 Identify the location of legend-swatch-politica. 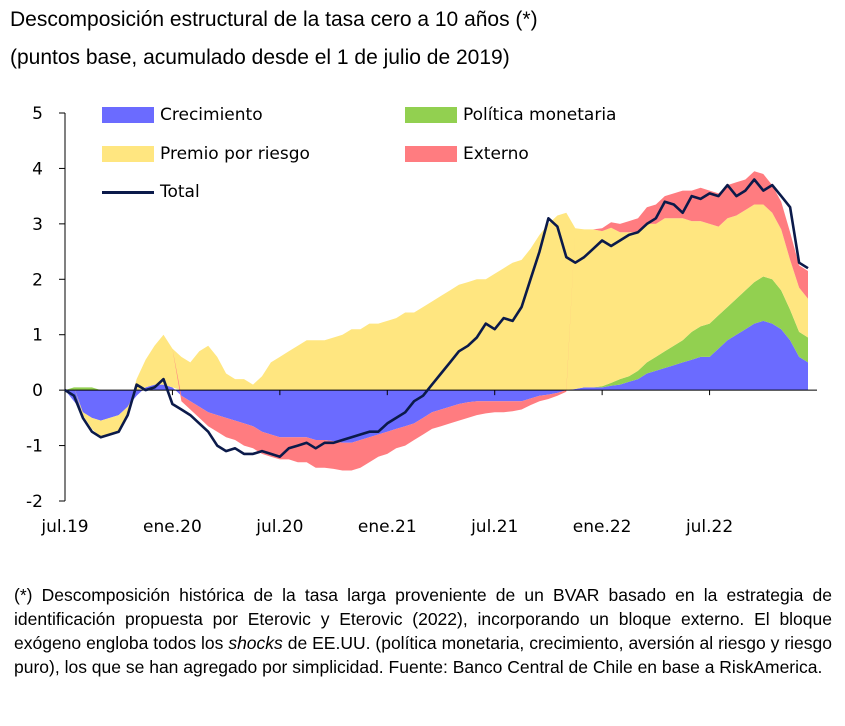
(431, 115).